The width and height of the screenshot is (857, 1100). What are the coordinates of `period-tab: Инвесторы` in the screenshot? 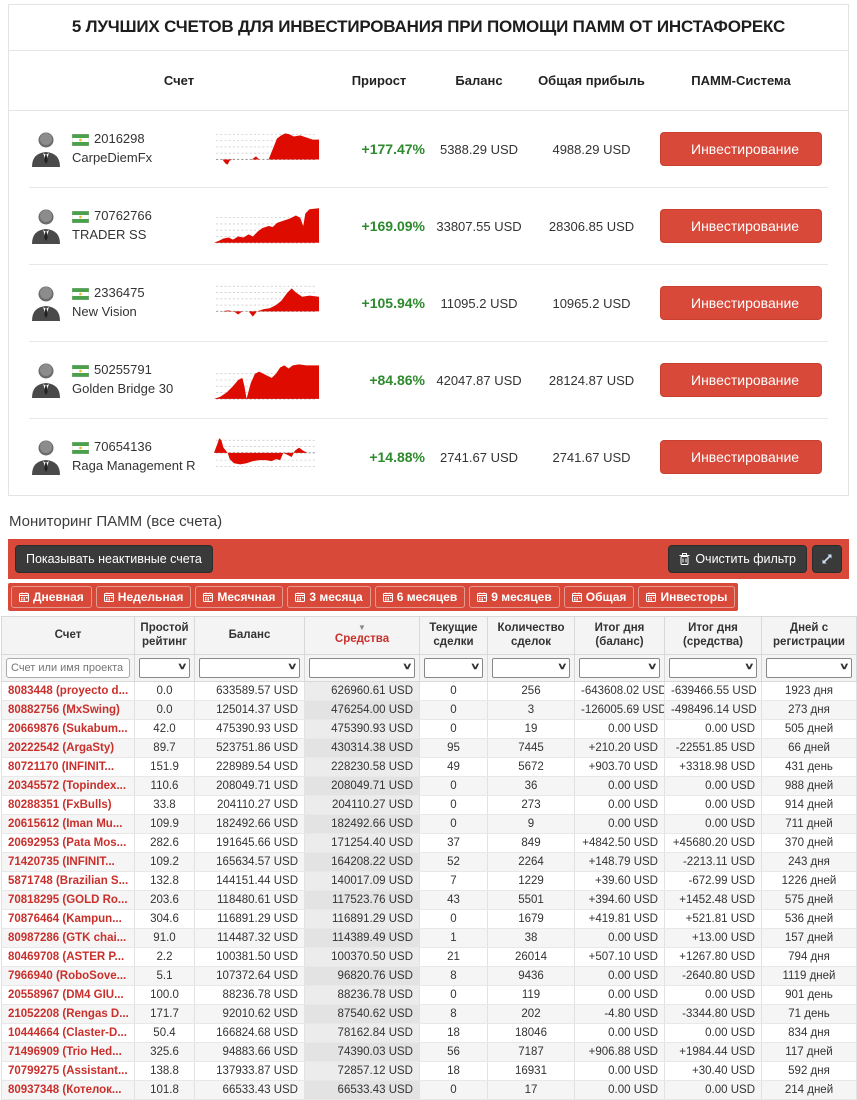 It's located at (687, 597).